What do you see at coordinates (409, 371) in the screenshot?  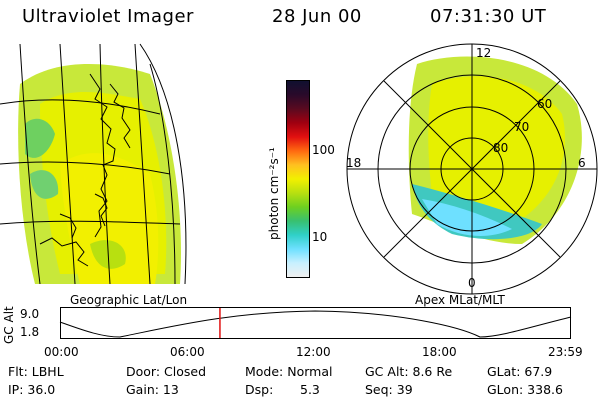 I see `gcalt-label: GC Alt: 8.6 Re` at bounding box center [409, 371].